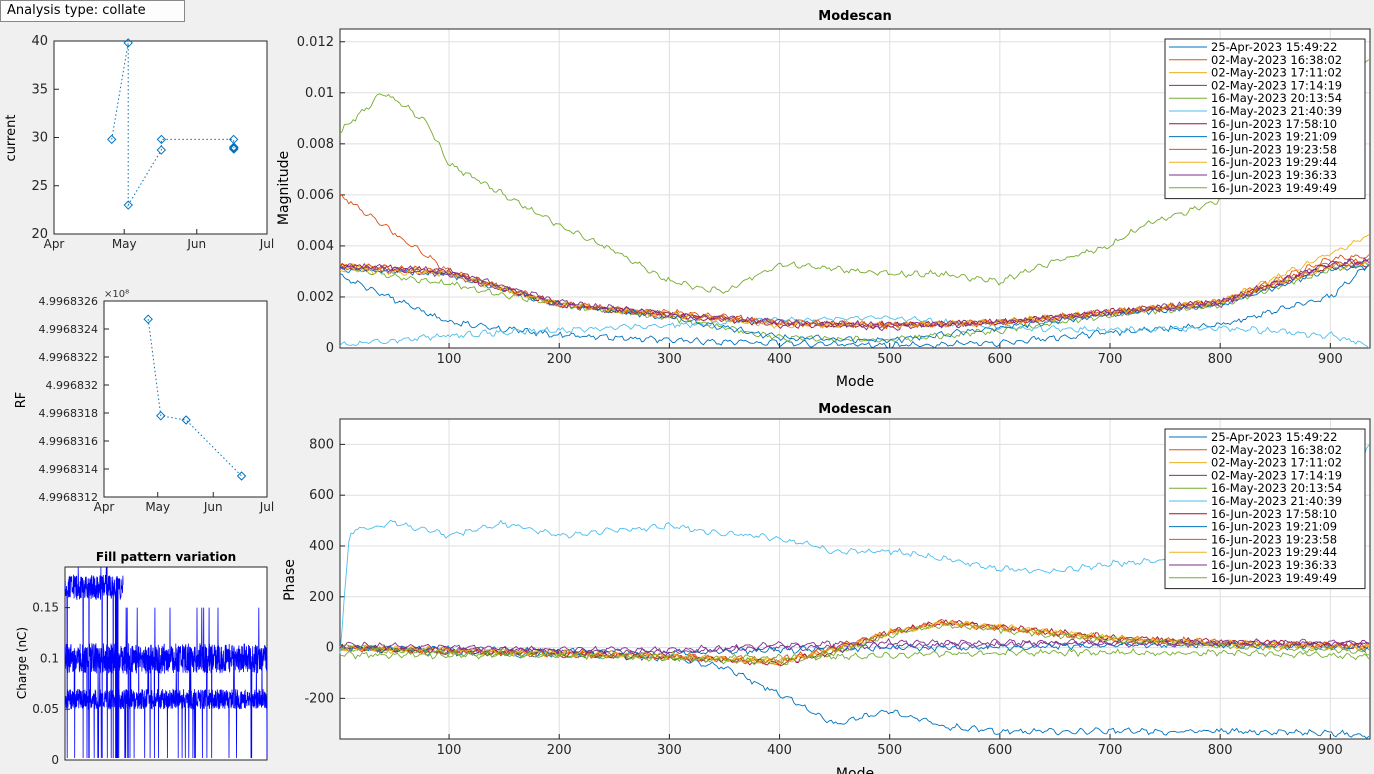 This screenshot has width=1374, height=774. What do you see at coordinates (284, 188) in the screenshot?
I see `magnitude-ylabel: Magnitude` at bounding box center [284, 188].